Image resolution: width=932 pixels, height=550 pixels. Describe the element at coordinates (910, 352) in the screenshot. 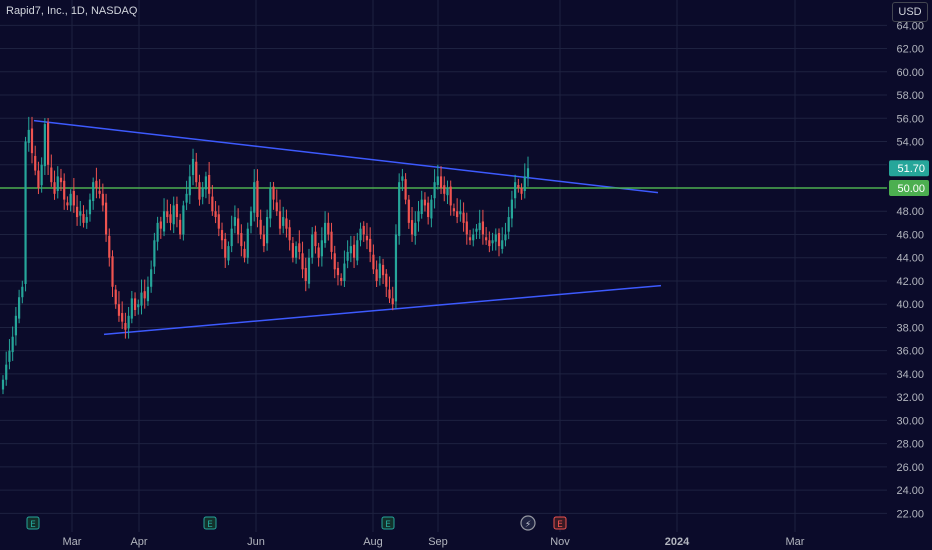

I see `price-tick-label: 36.00` at that location.